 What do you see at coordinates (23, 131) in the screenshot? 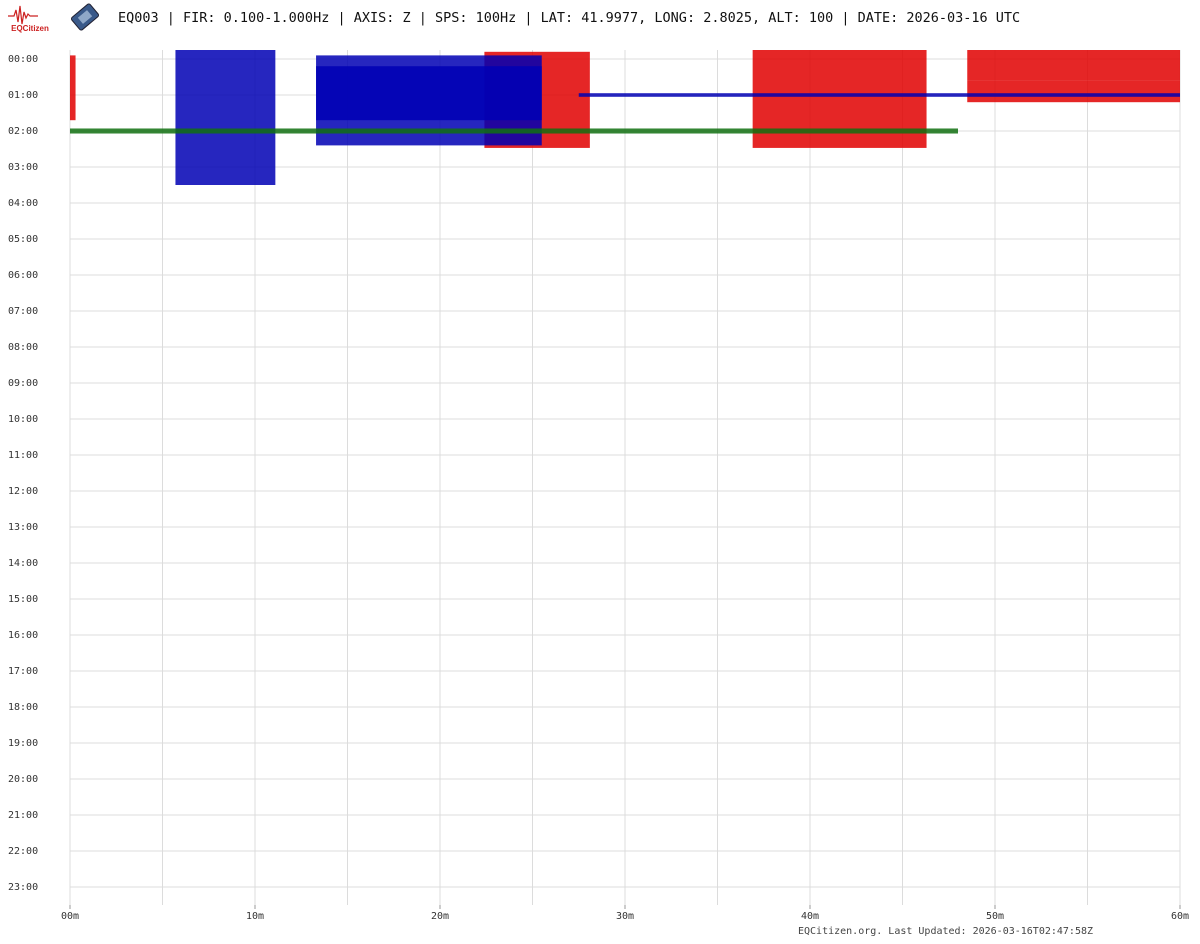
I see `y-tick-label: 02:00` at bounding box center [23, 131].